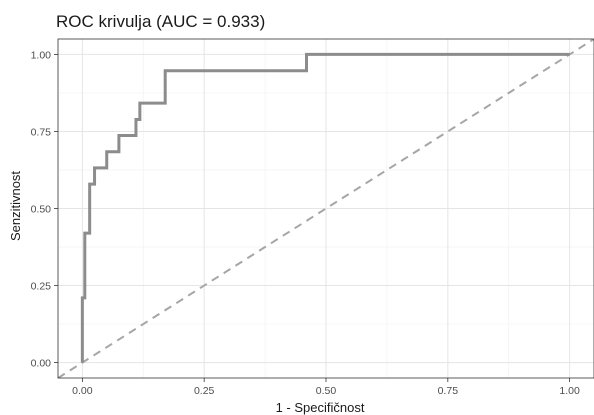 The image size is (594, 415). What do you see at coordinates (41, 210) in the screenshot?
I see `y-tick-label: 0.50` at bounding box center [41, 210].